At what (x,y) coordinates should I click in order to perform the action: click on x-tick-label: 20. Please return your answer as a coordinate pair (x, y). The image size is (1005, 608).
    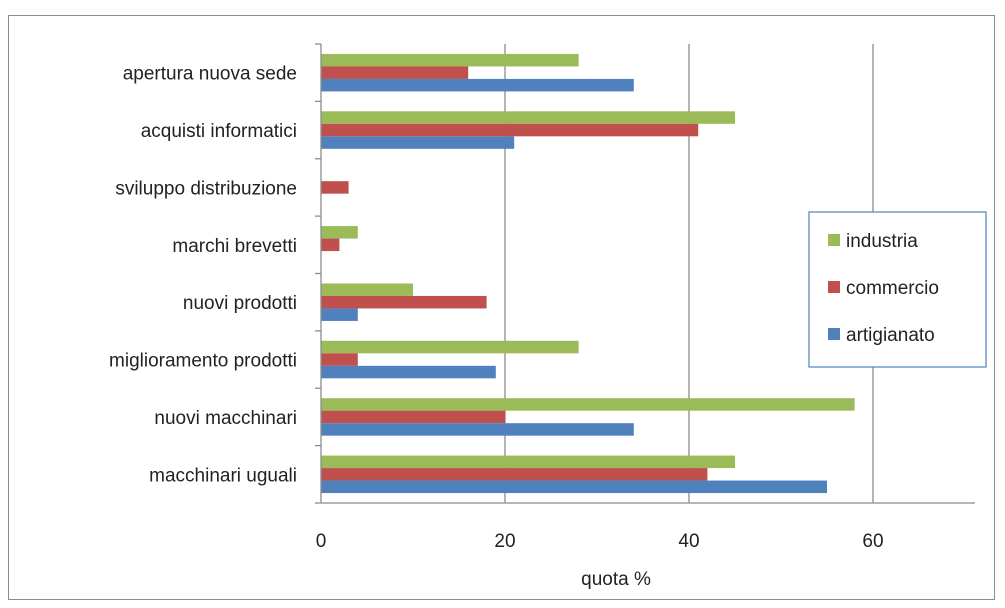
    Looking at the image, I should click on (504, 541).